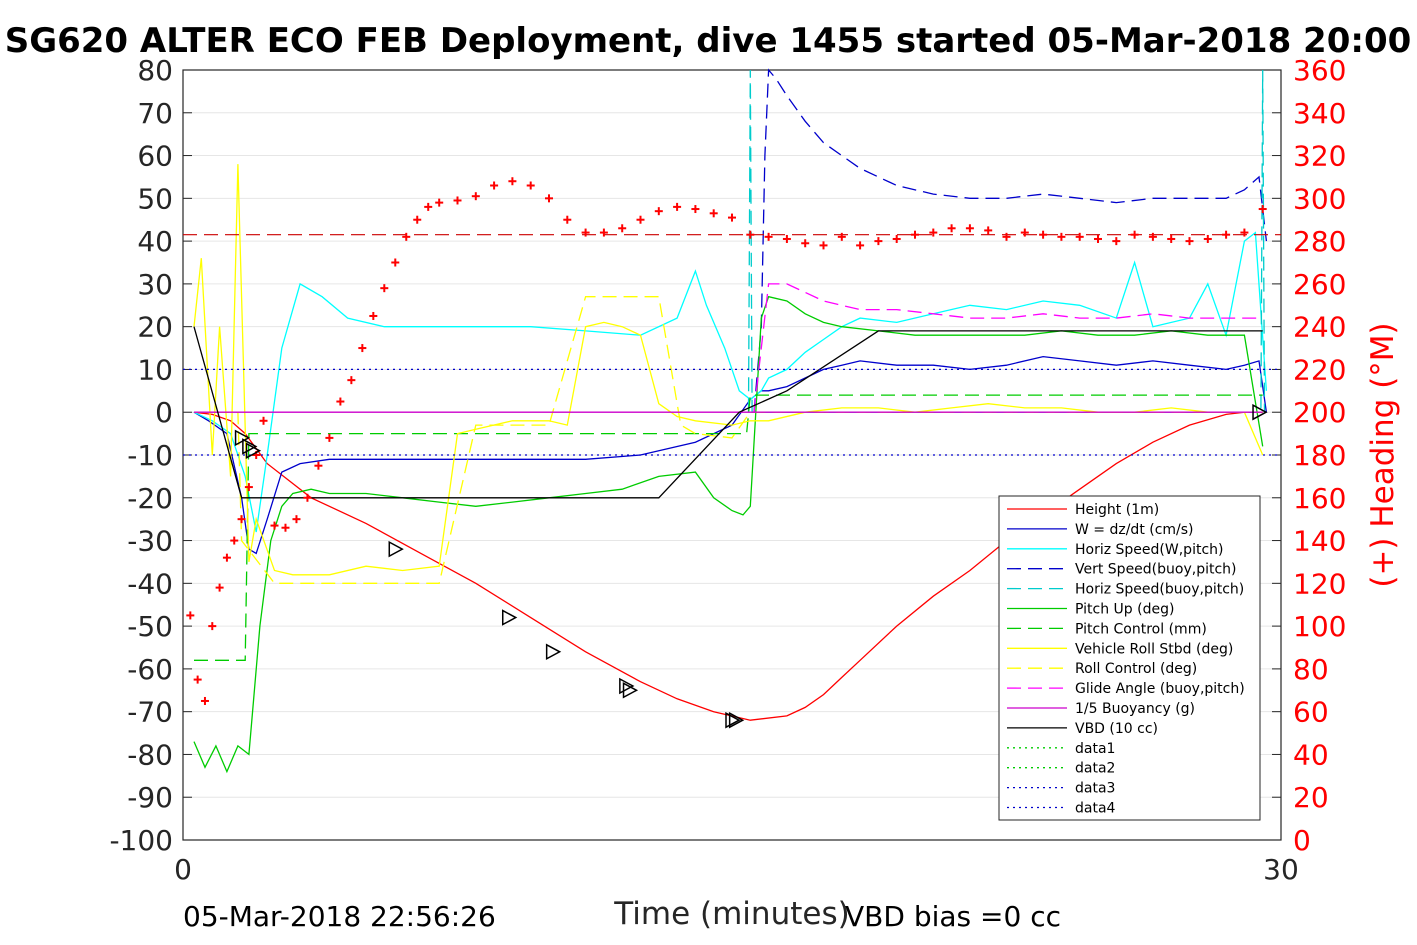 This screenshot has width=1417, height=945. Describe the element at coordinates (1095, 749) in the screenshot. I see `legend-label: data1` at that location.